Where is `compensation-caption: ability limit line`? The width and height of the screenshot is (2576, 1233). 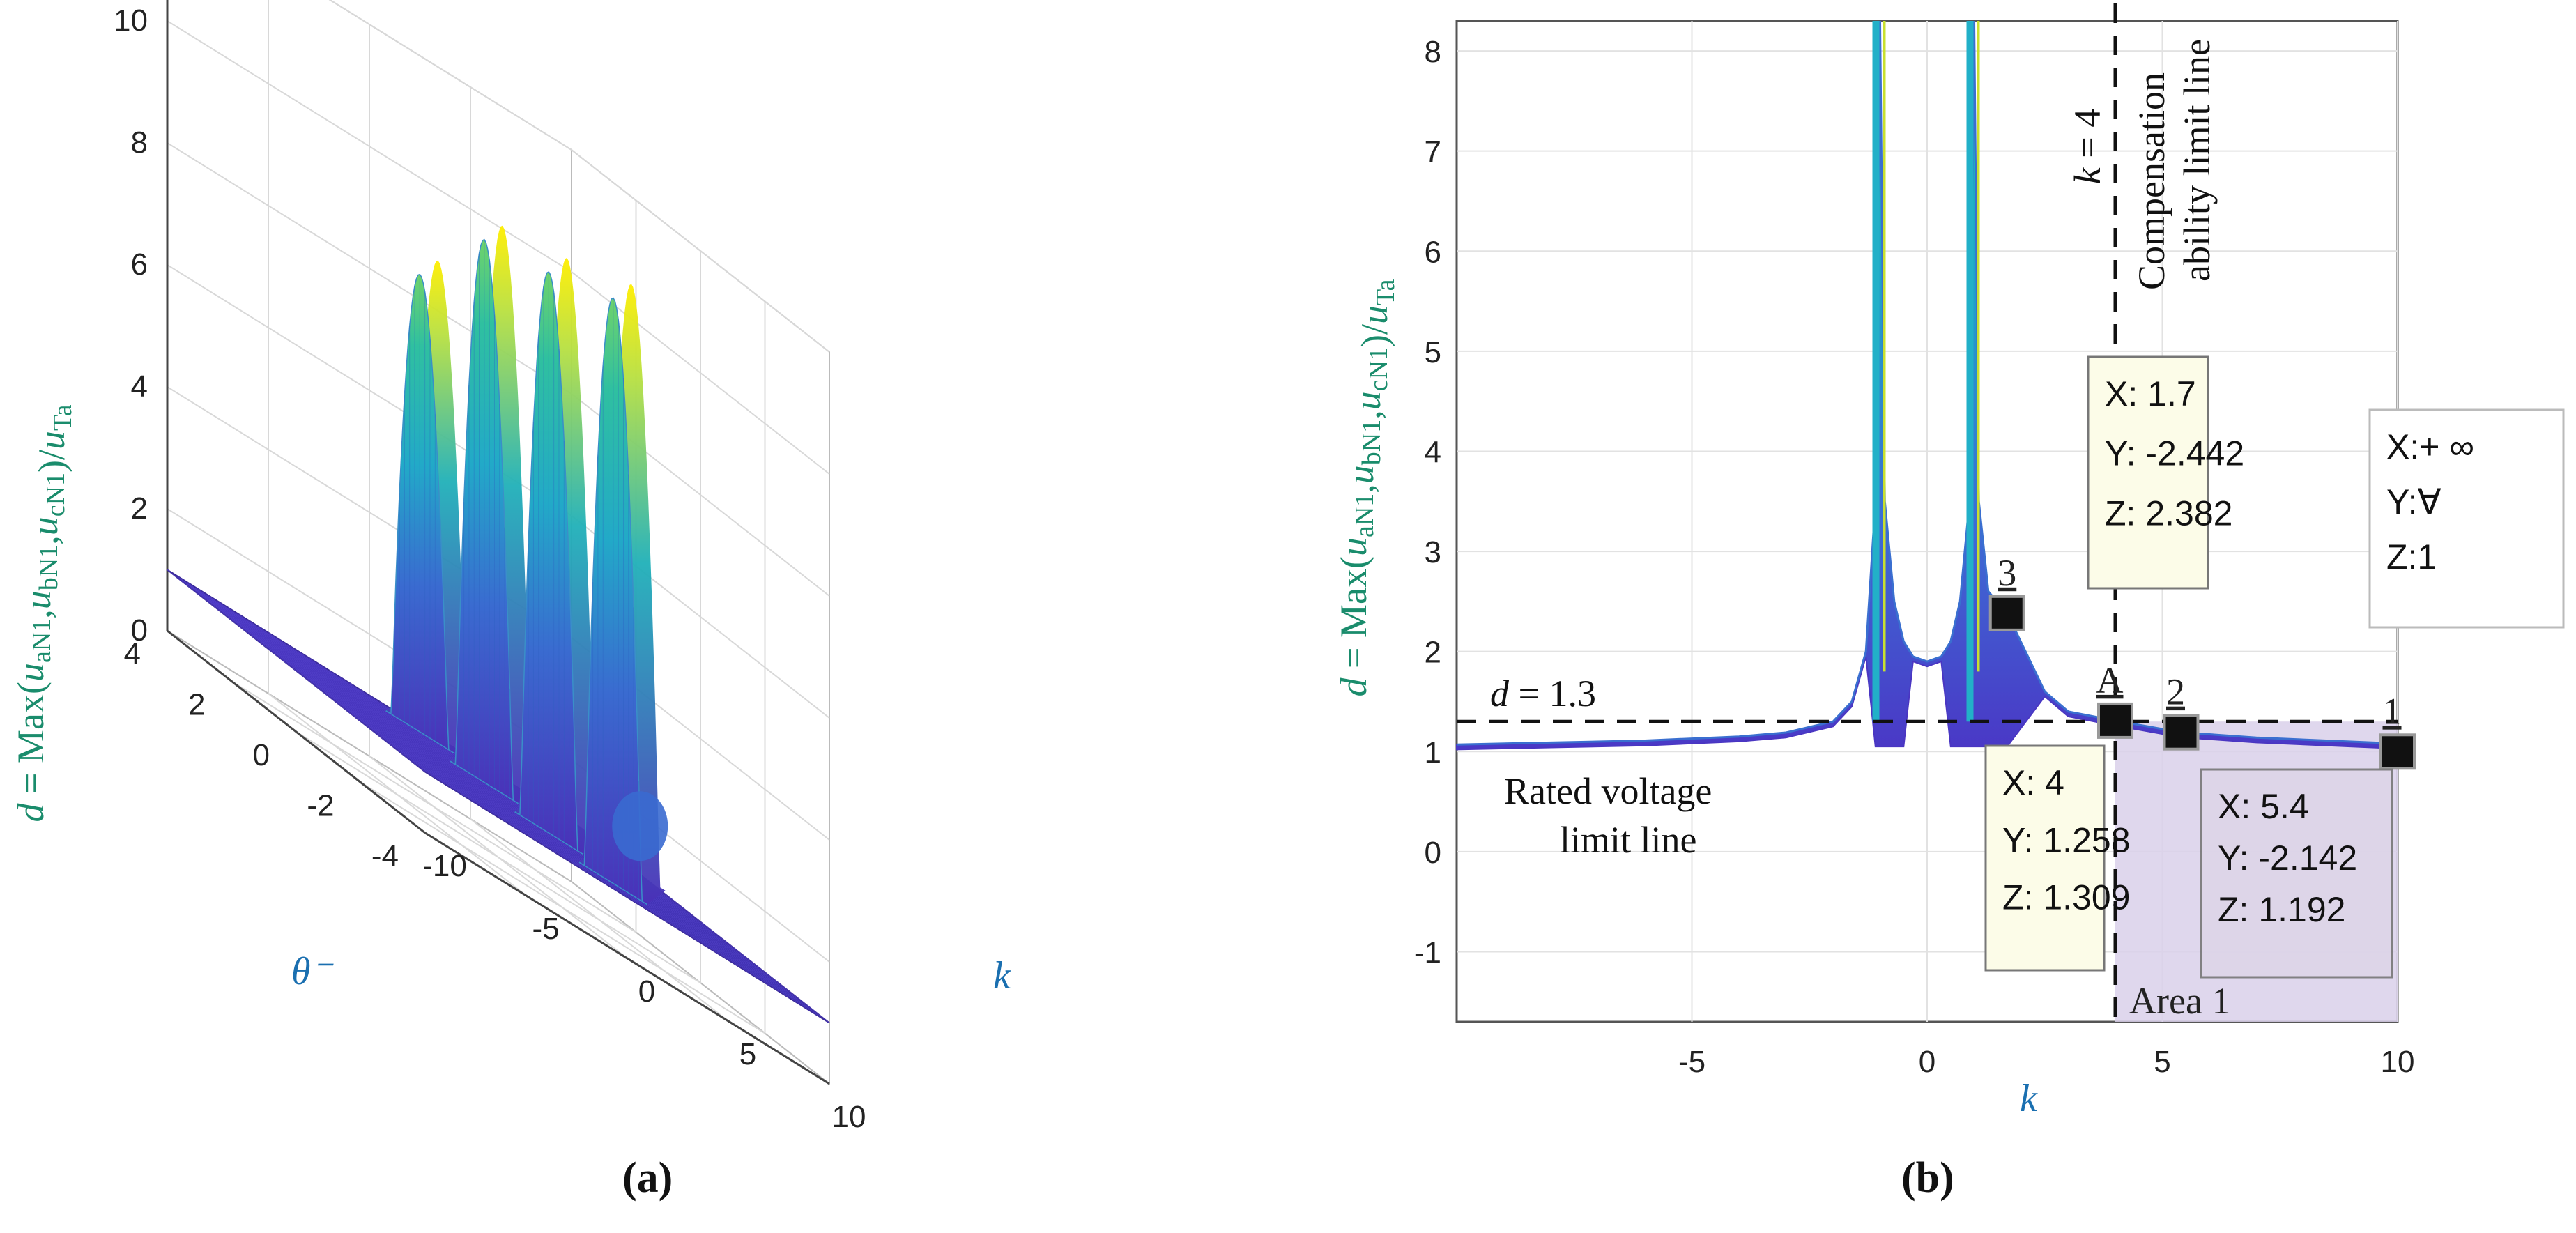 compensation-caption: ability limit line is located at coordinates (2197, 161).